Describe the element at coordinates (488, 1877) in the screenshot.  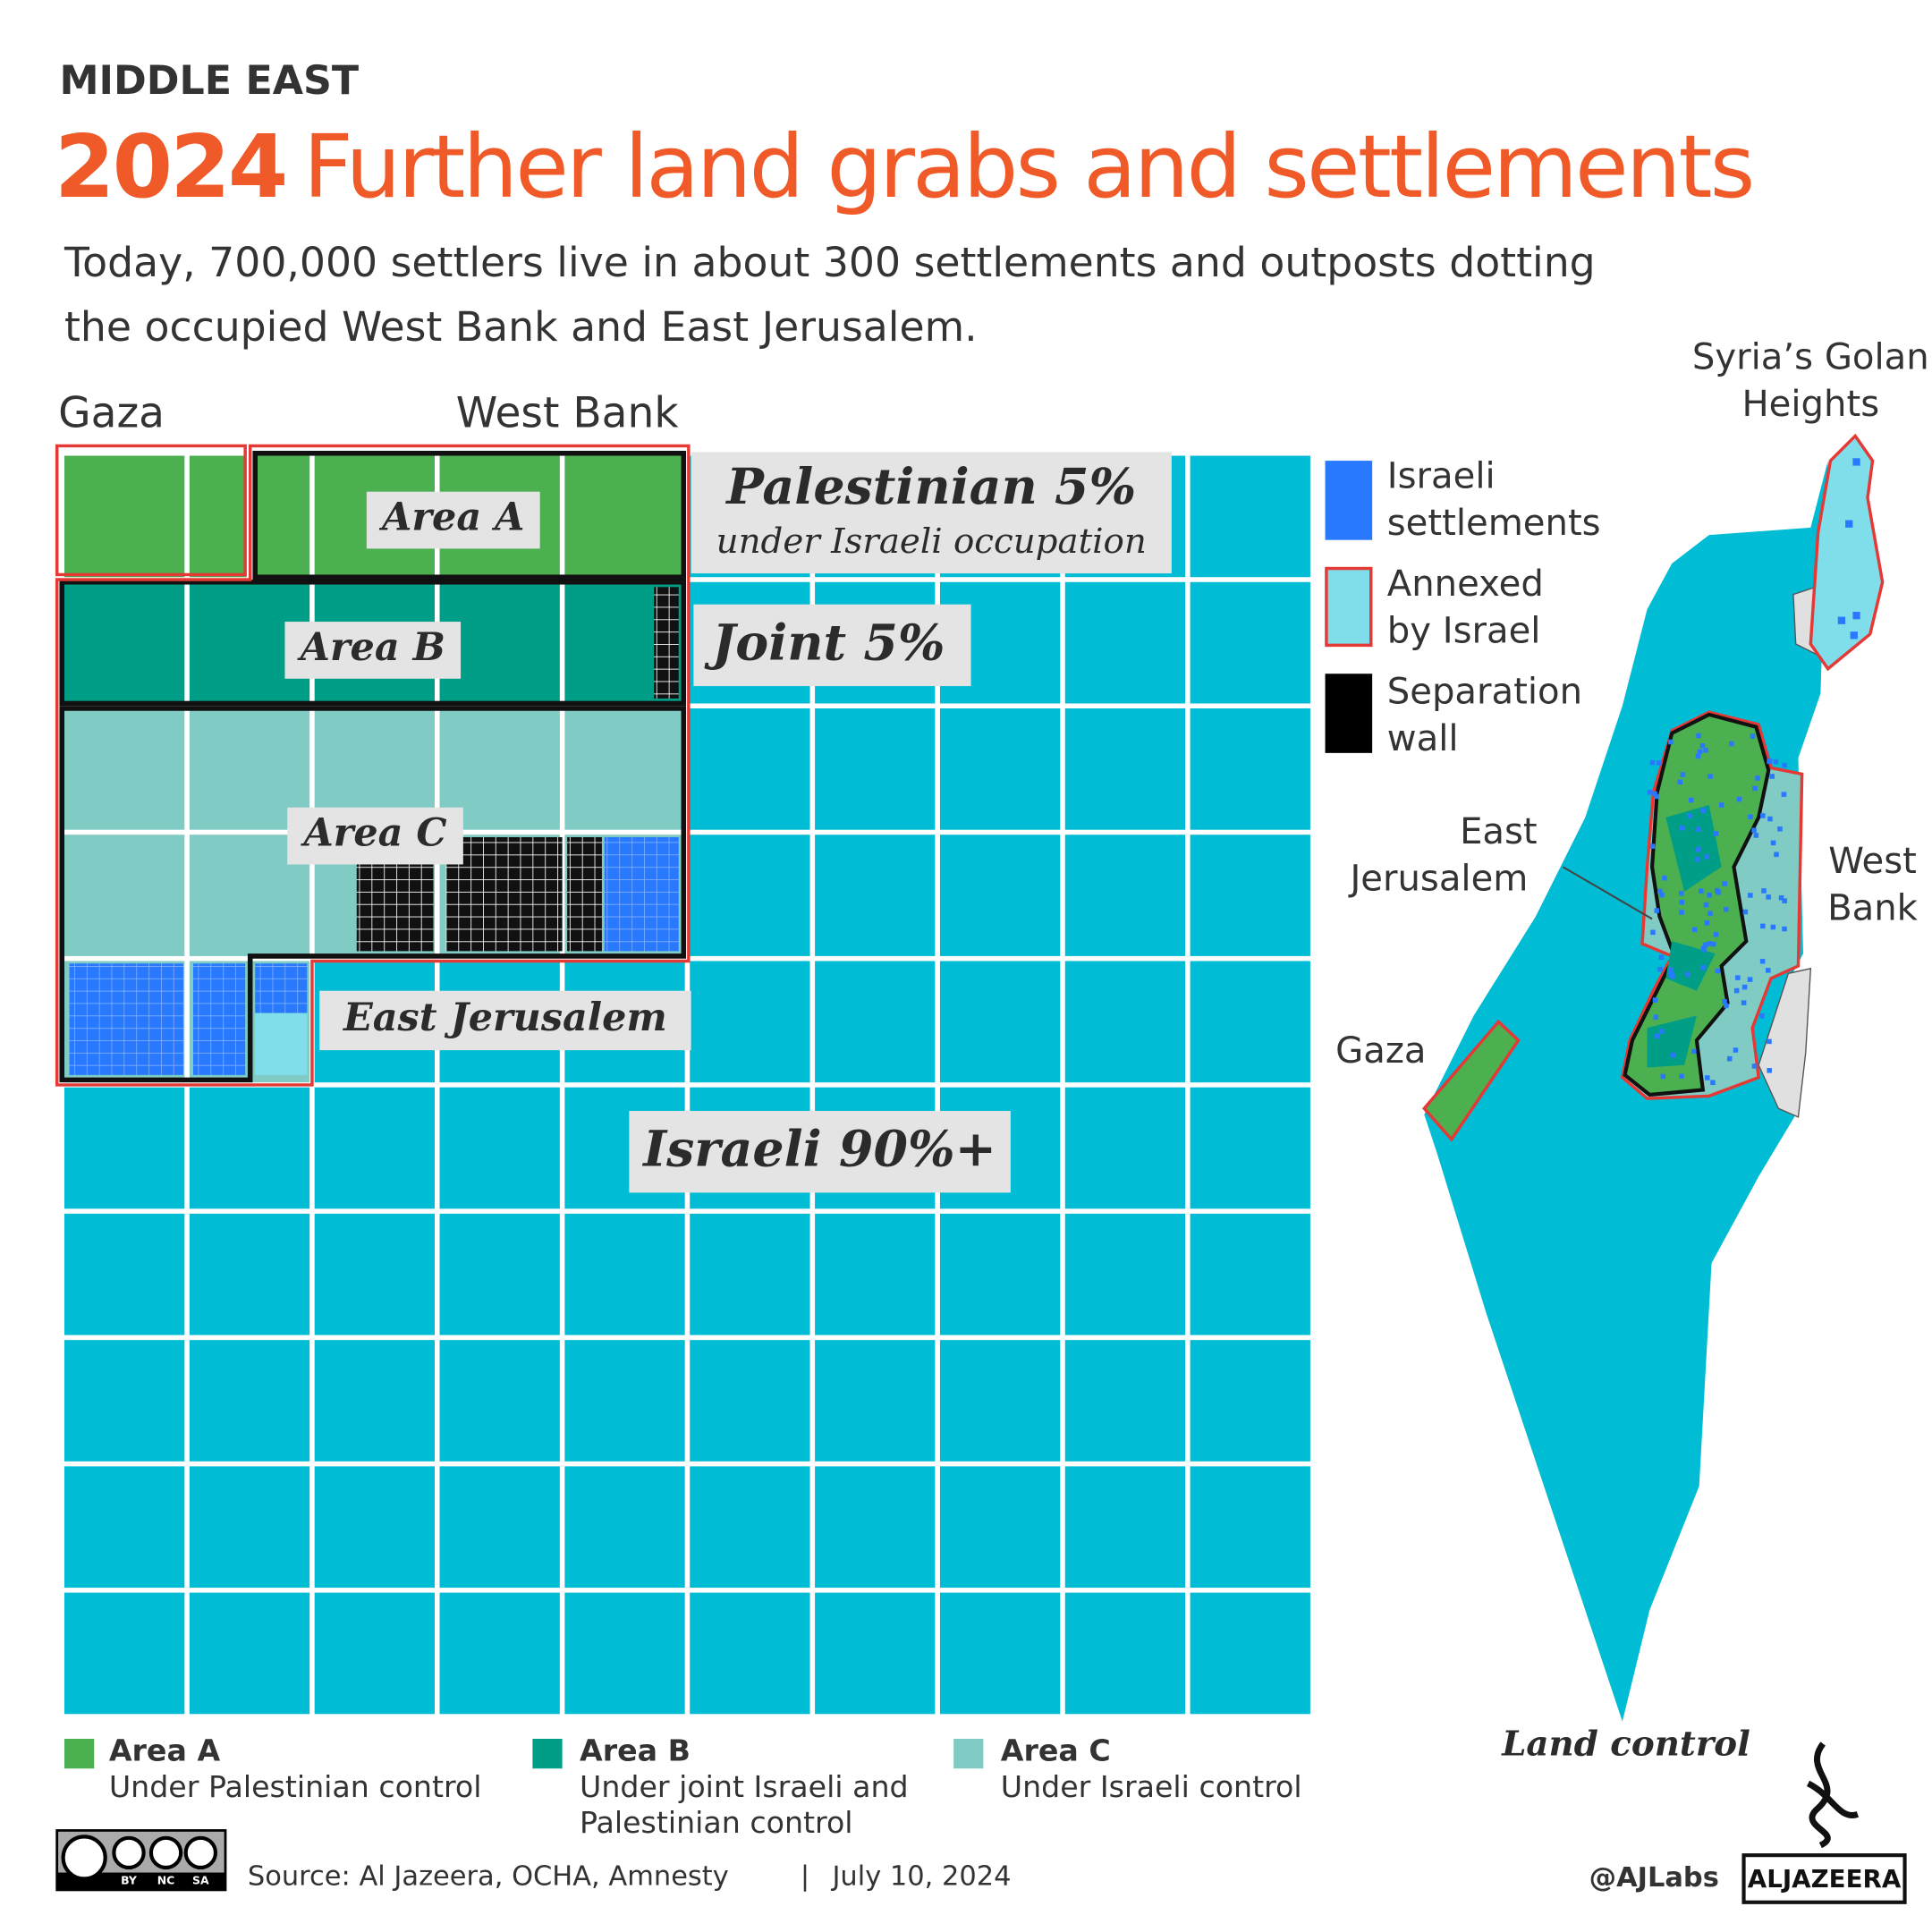
I see `source: Source: Al Jazeera, OCHA, Amnesty` at that location.